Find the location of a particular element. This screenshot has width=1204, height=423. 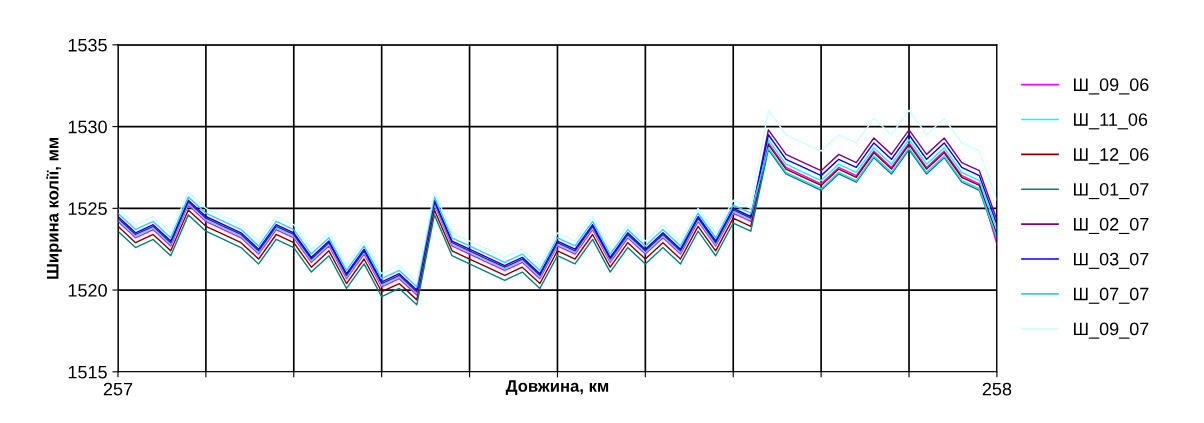

y-tick-label: 1515 is located at coordinates (87, 372).